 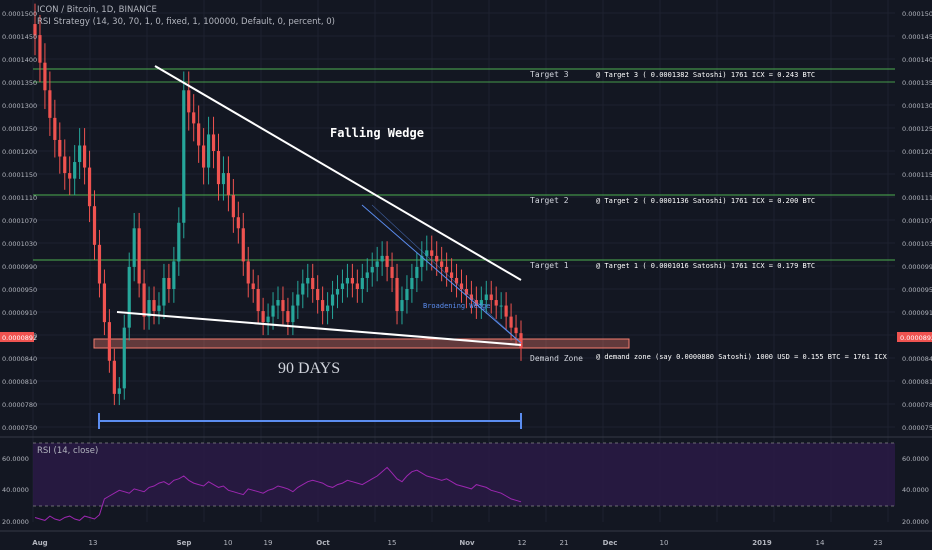 I want to click on rsi-label: RSI (14, close), so click(x=68, y=451).